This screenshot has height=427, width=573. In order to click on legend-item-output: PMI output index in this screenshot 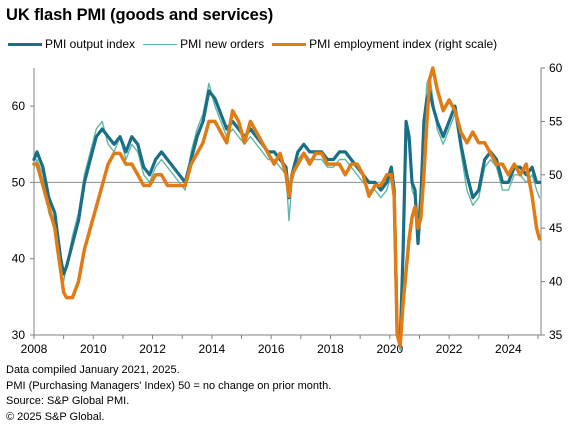, I will do `click(71, 44)`.